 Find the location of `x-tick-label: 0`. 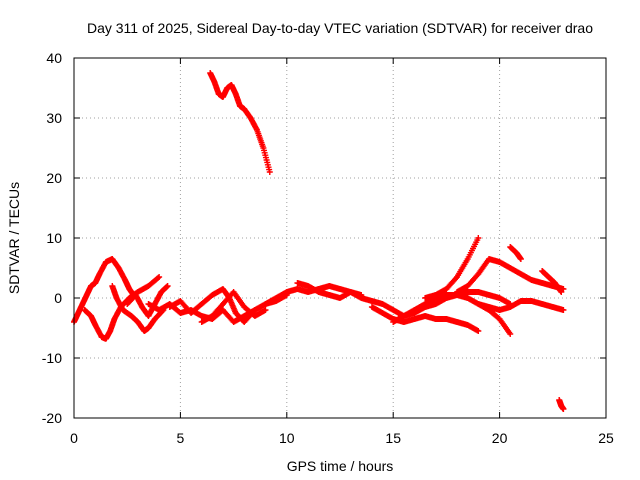

x-tick-label: 0 is located at coordinates (74, 438).